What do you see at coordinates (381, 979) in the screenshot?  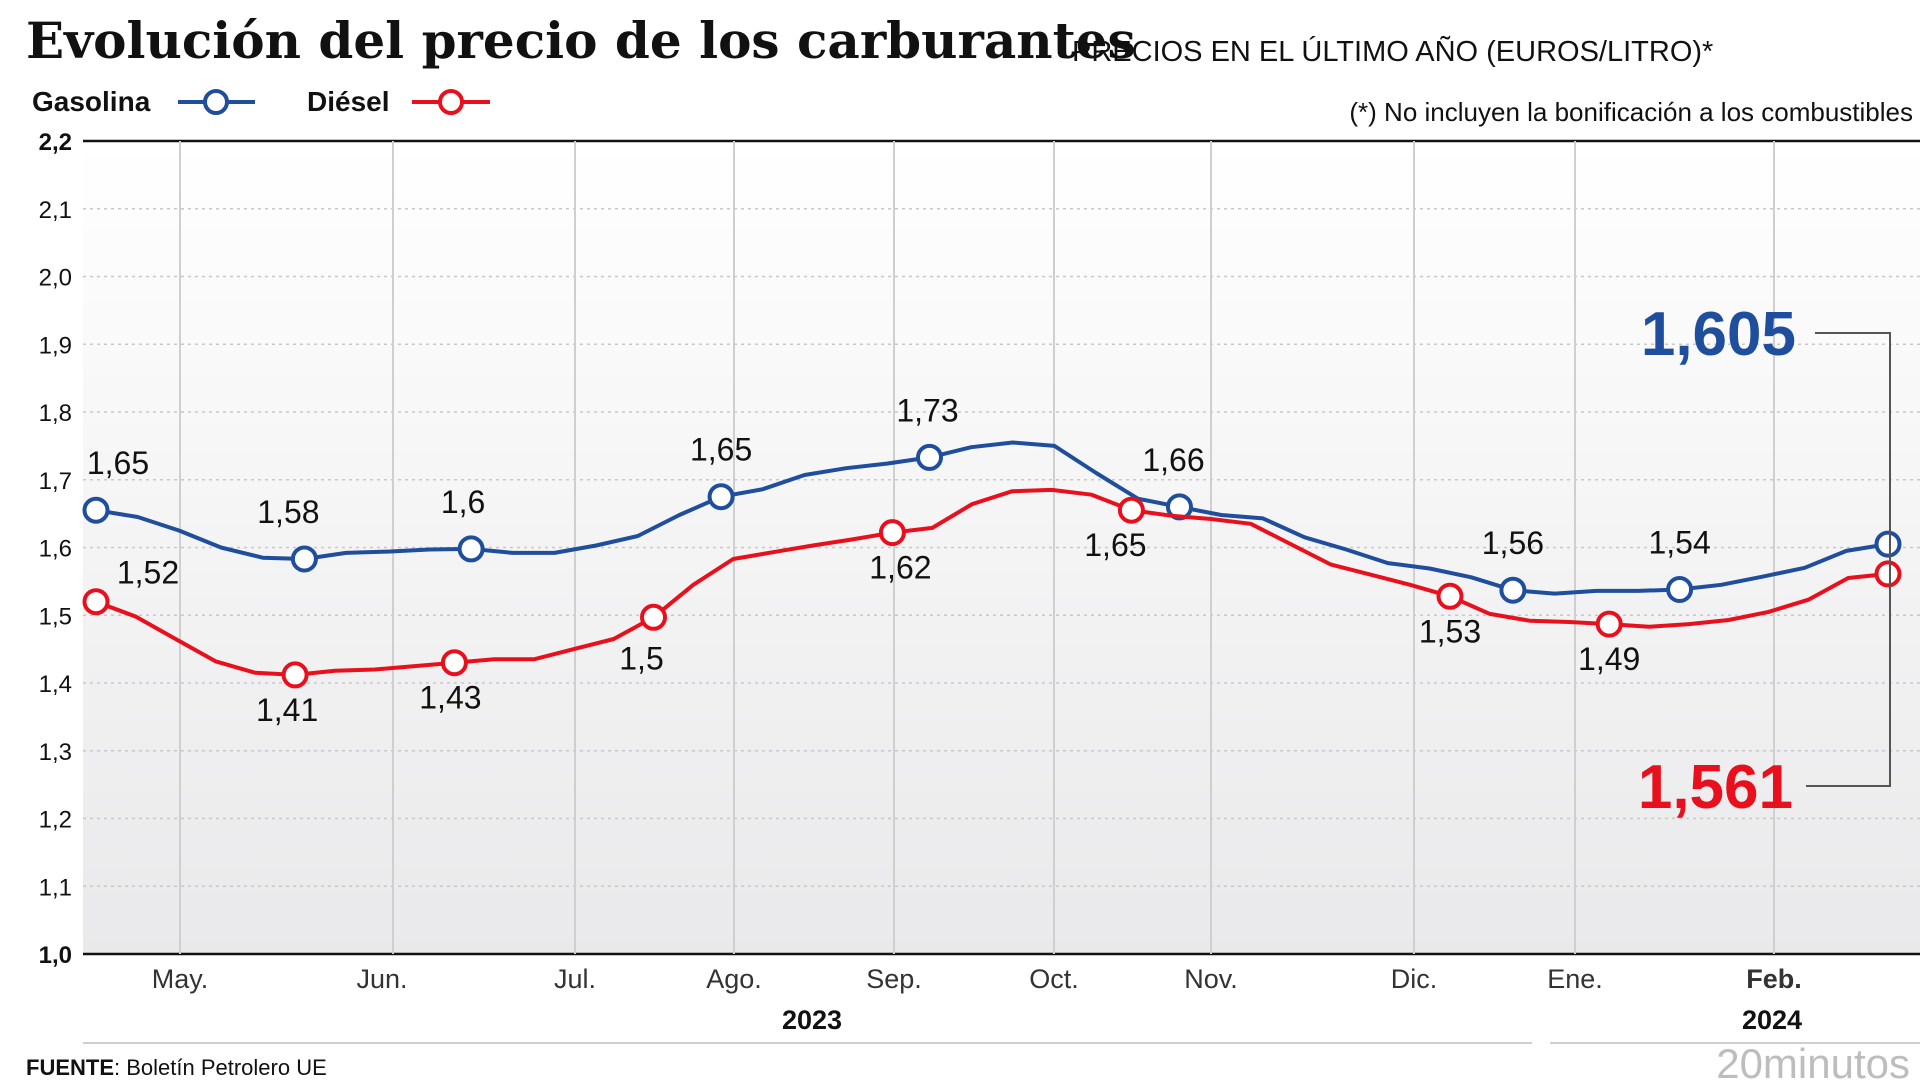 I see `x-tick-label: Jun.` at bounding box center [381, 979].